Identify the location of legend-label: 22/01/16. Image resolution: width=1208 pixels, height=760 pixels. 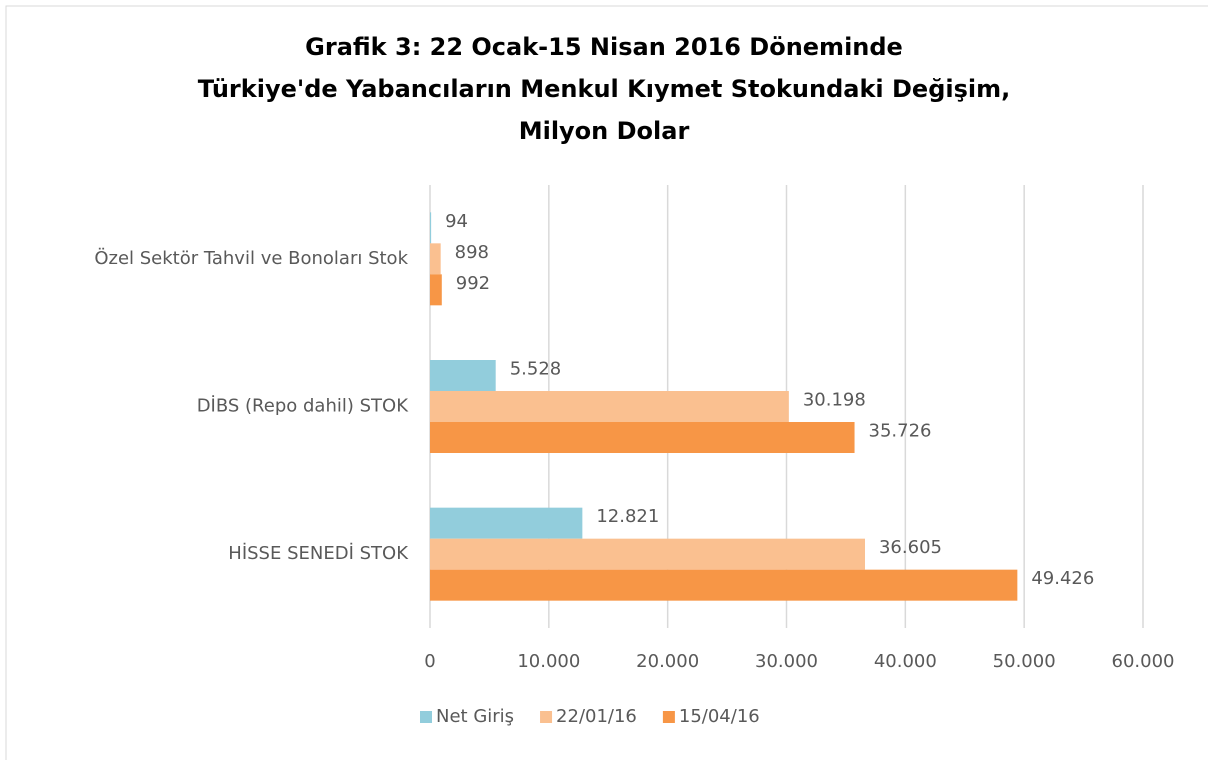
(596, 716).